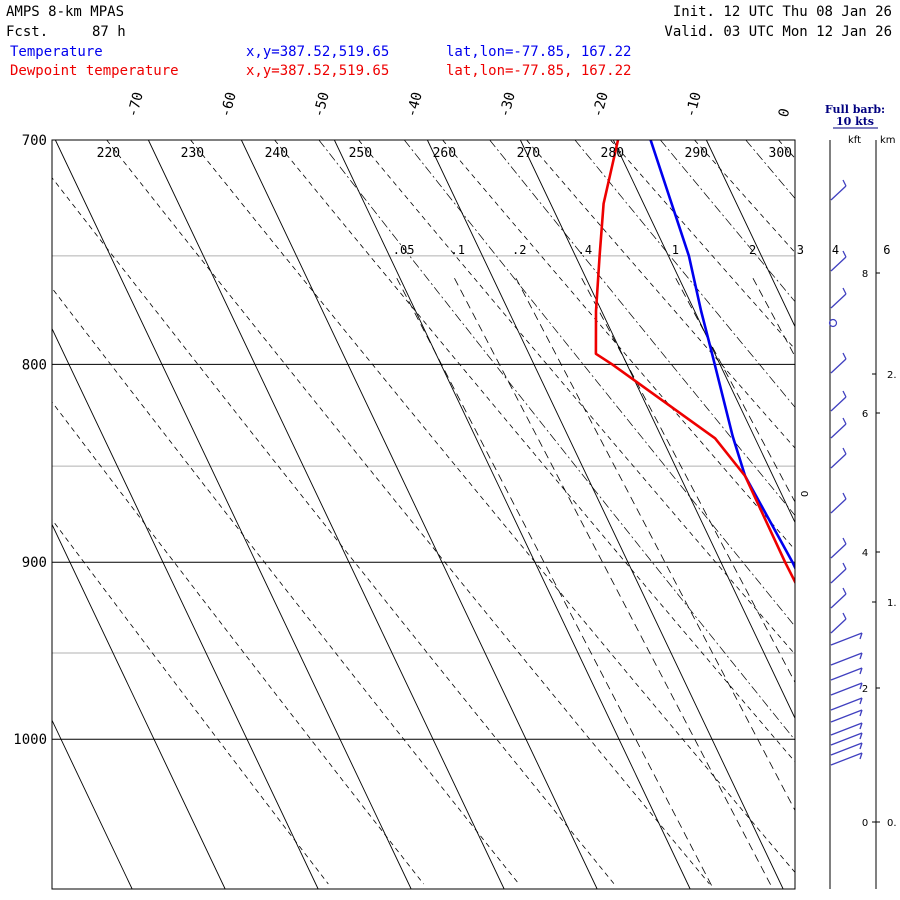 The image size is (900, 900). I want to click on mixing-ratio-label: 6, so click(886, 250).